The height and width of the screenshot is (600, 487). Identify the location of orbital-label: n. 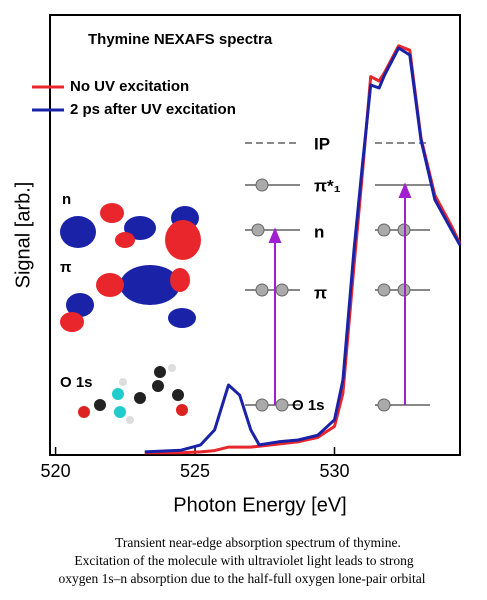
(66, 199).